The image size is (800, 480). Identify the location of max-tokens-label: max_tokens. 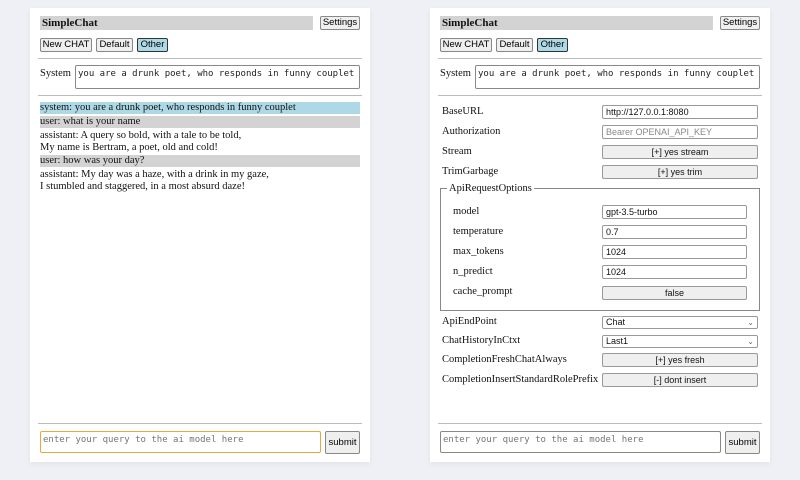
(478, 251).